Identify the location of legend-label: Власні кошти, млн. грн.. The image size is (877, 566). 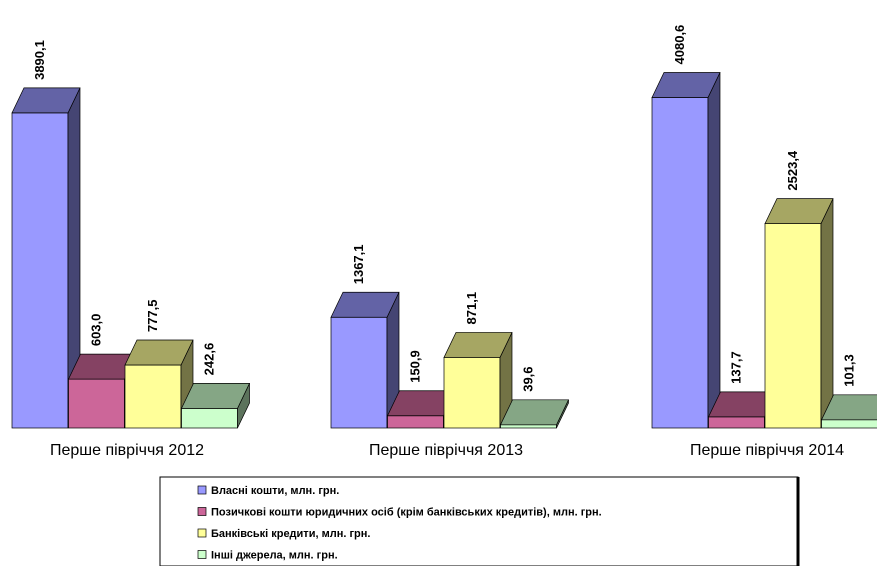
(275, 491).